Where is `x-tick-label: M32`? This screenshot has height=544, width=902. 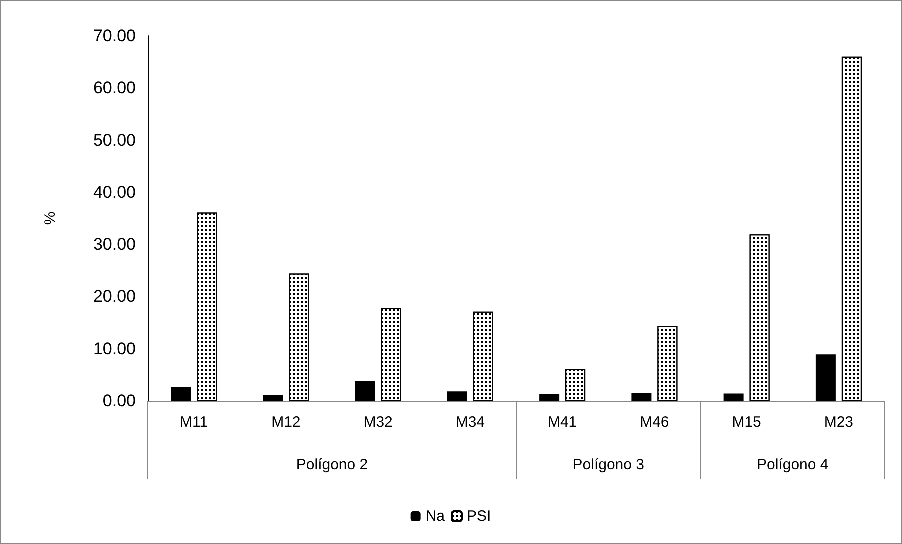
x-tick-label: M32 is located at coordinates (378, 422).